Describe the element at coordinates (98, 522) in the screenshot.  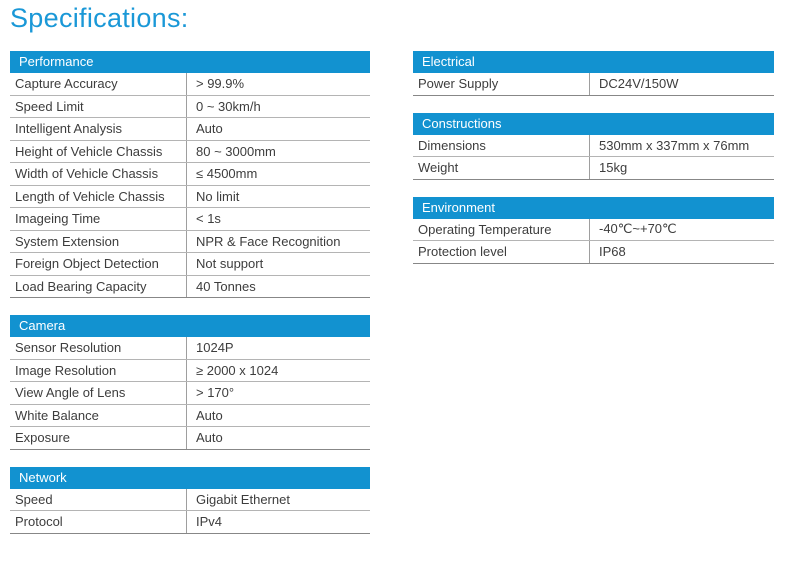
I see `spec-label: Protocol` at that location.